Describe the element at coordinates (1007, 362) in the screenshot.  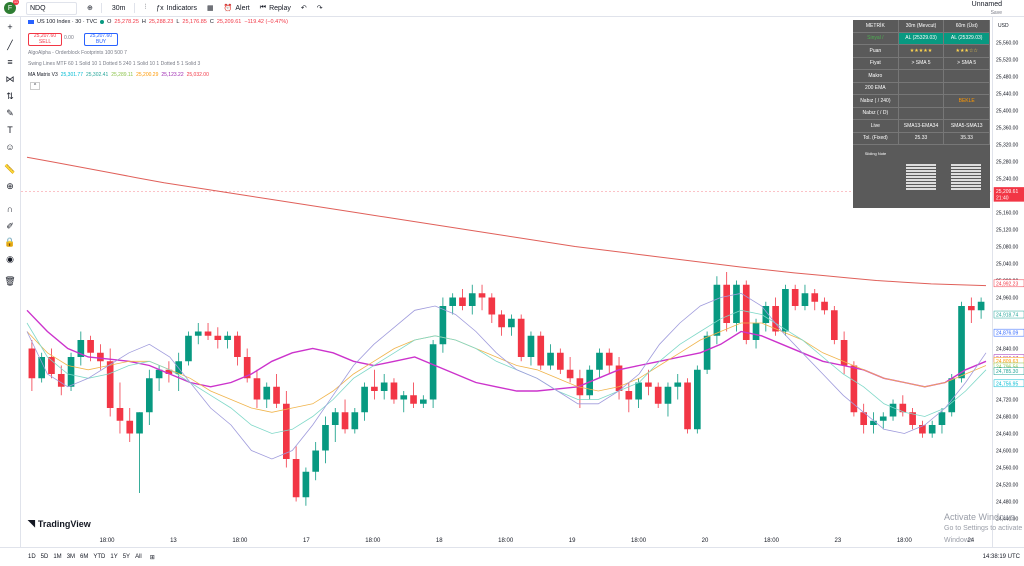
I see `price-tag-text: 24,809.63` at that location.